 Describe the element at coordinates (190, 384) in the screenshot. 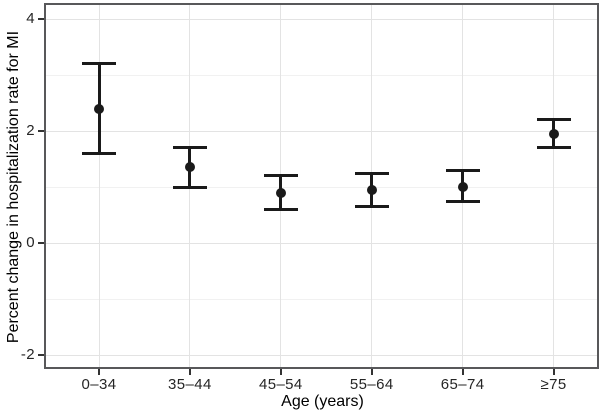

I see `x-tick-label: 35–44` at that location.